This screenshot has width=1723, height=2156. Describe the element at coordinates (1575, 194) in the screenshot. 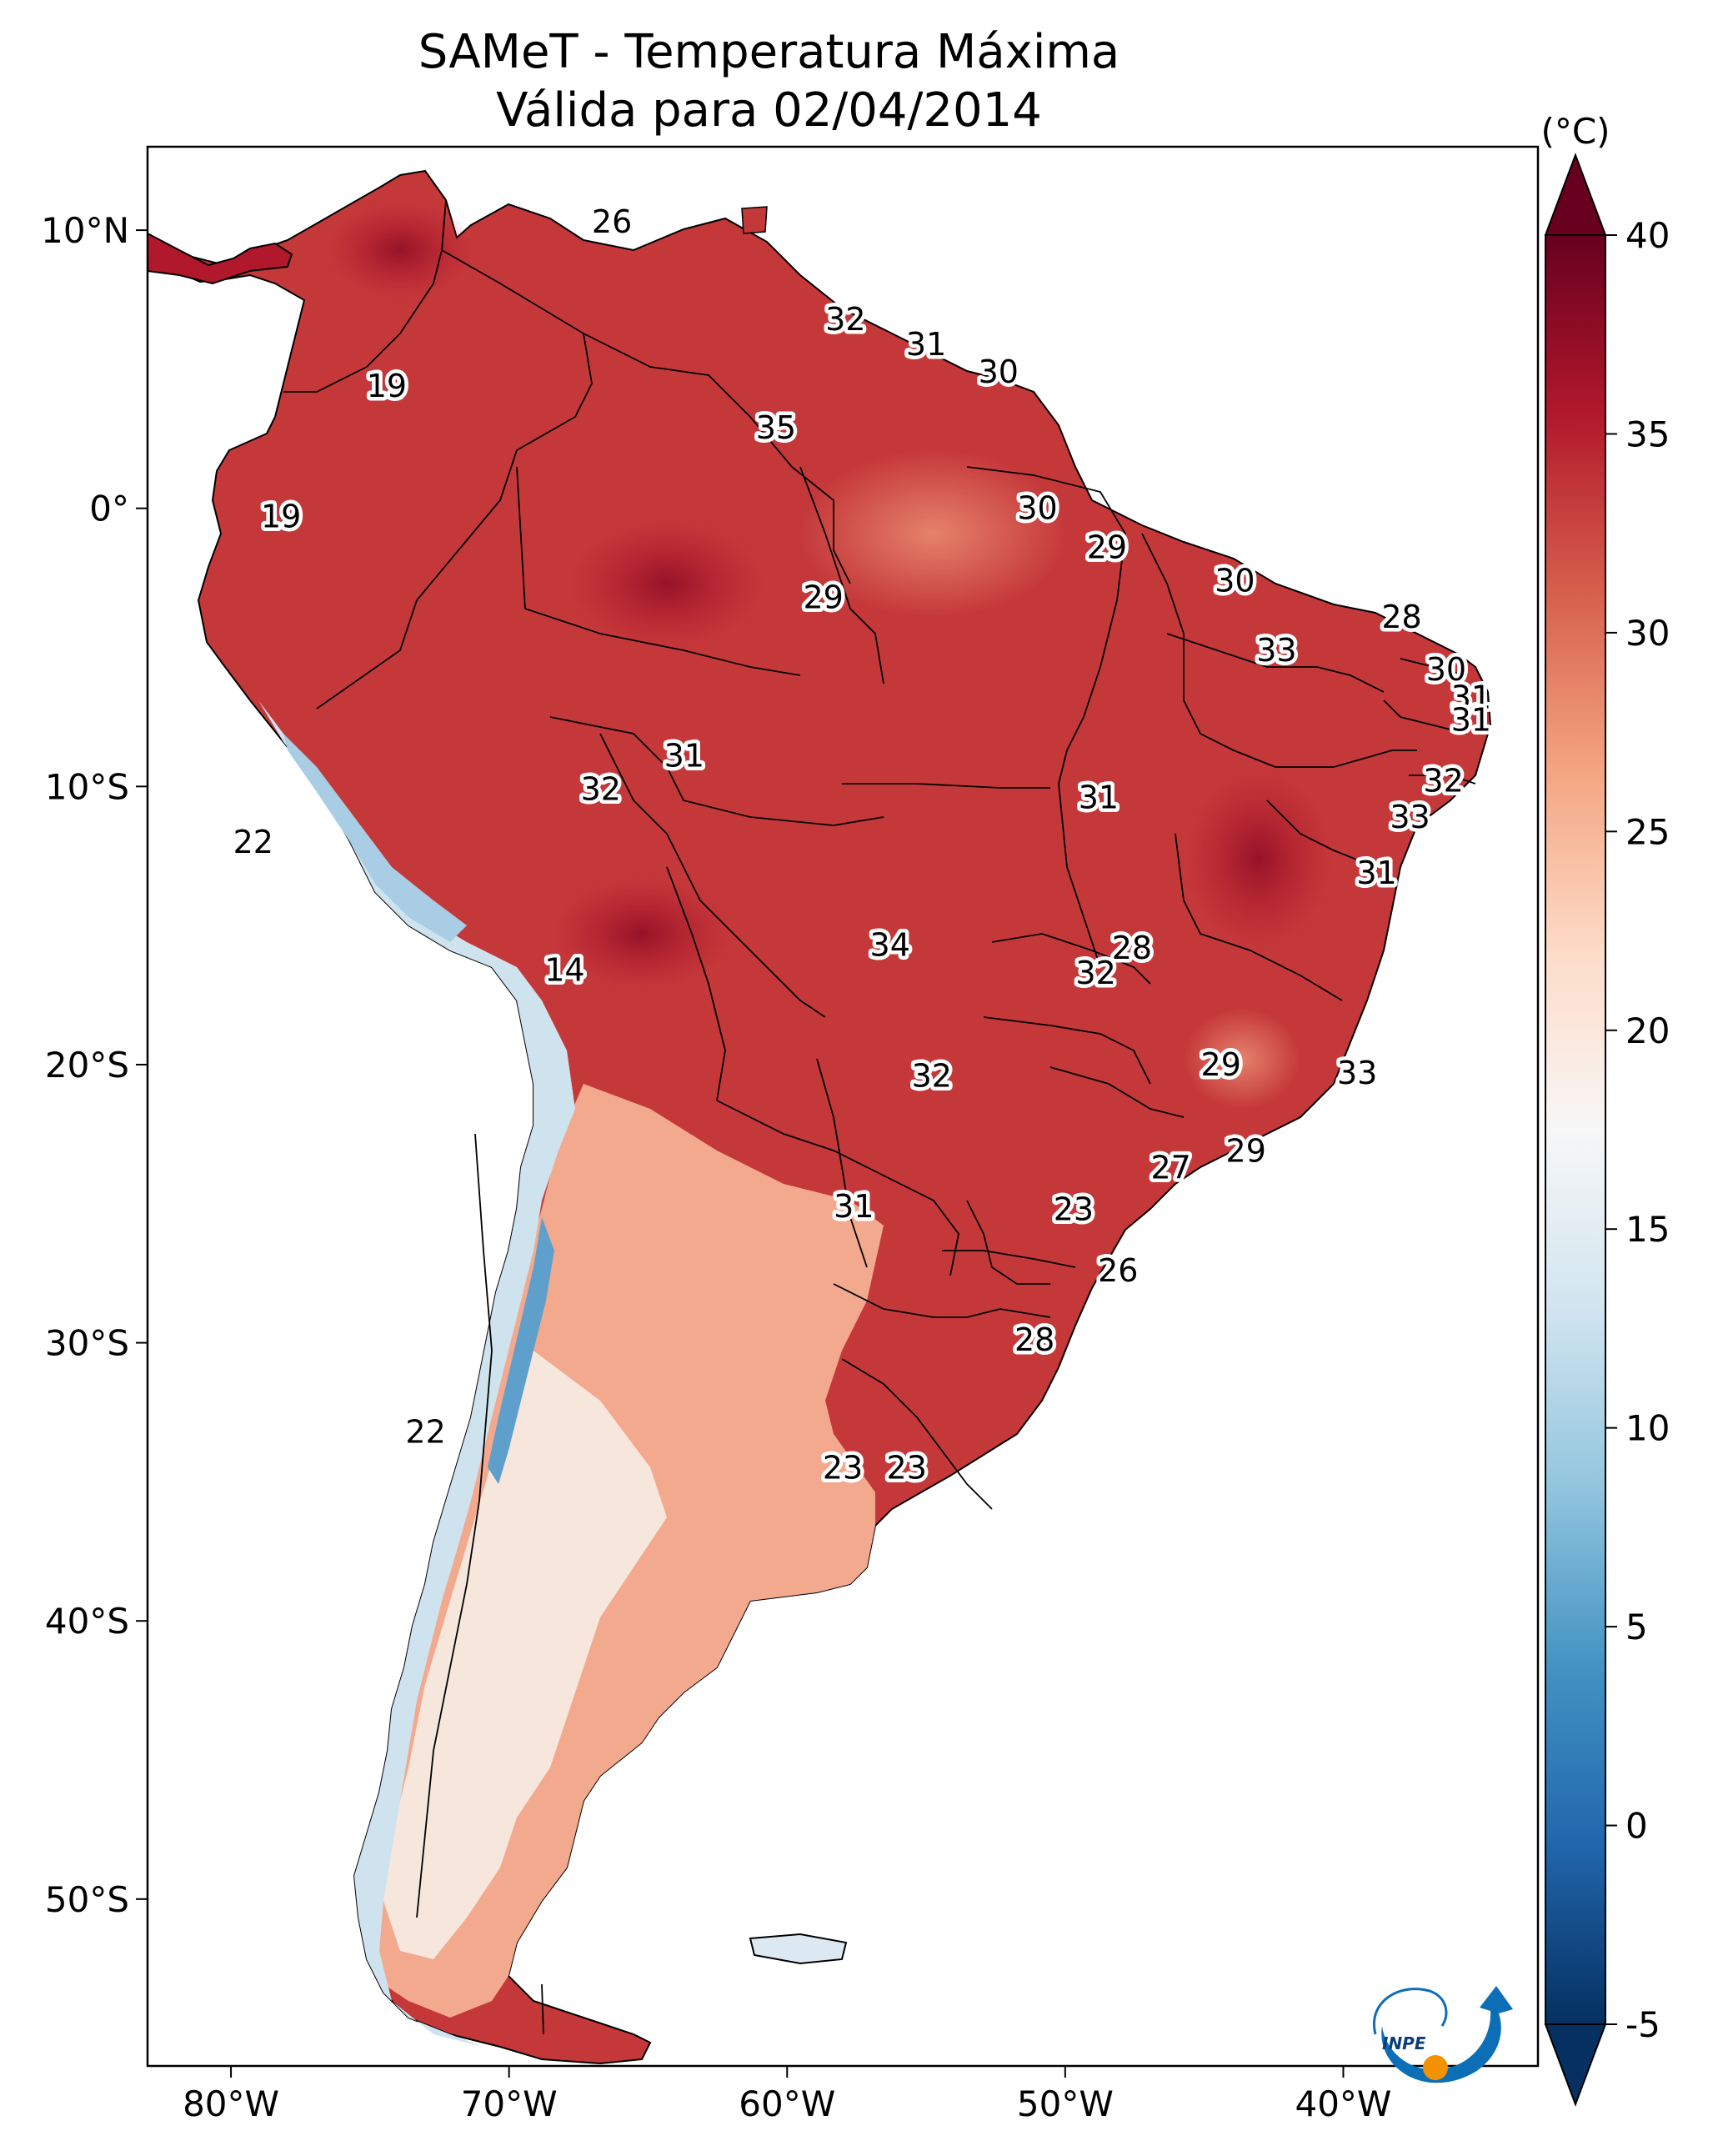

I see `colorbar-top-extend` at that location.